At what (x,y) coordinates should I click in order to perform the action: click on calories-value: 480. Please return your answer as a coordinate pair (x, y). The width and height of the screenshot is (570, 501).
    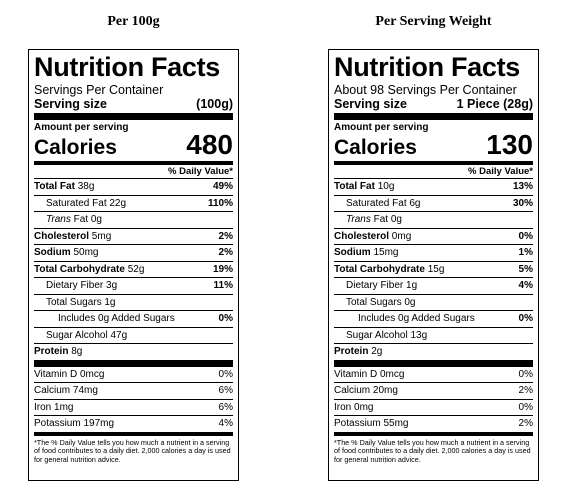
    Looking at the image, I should click on (209, 144).